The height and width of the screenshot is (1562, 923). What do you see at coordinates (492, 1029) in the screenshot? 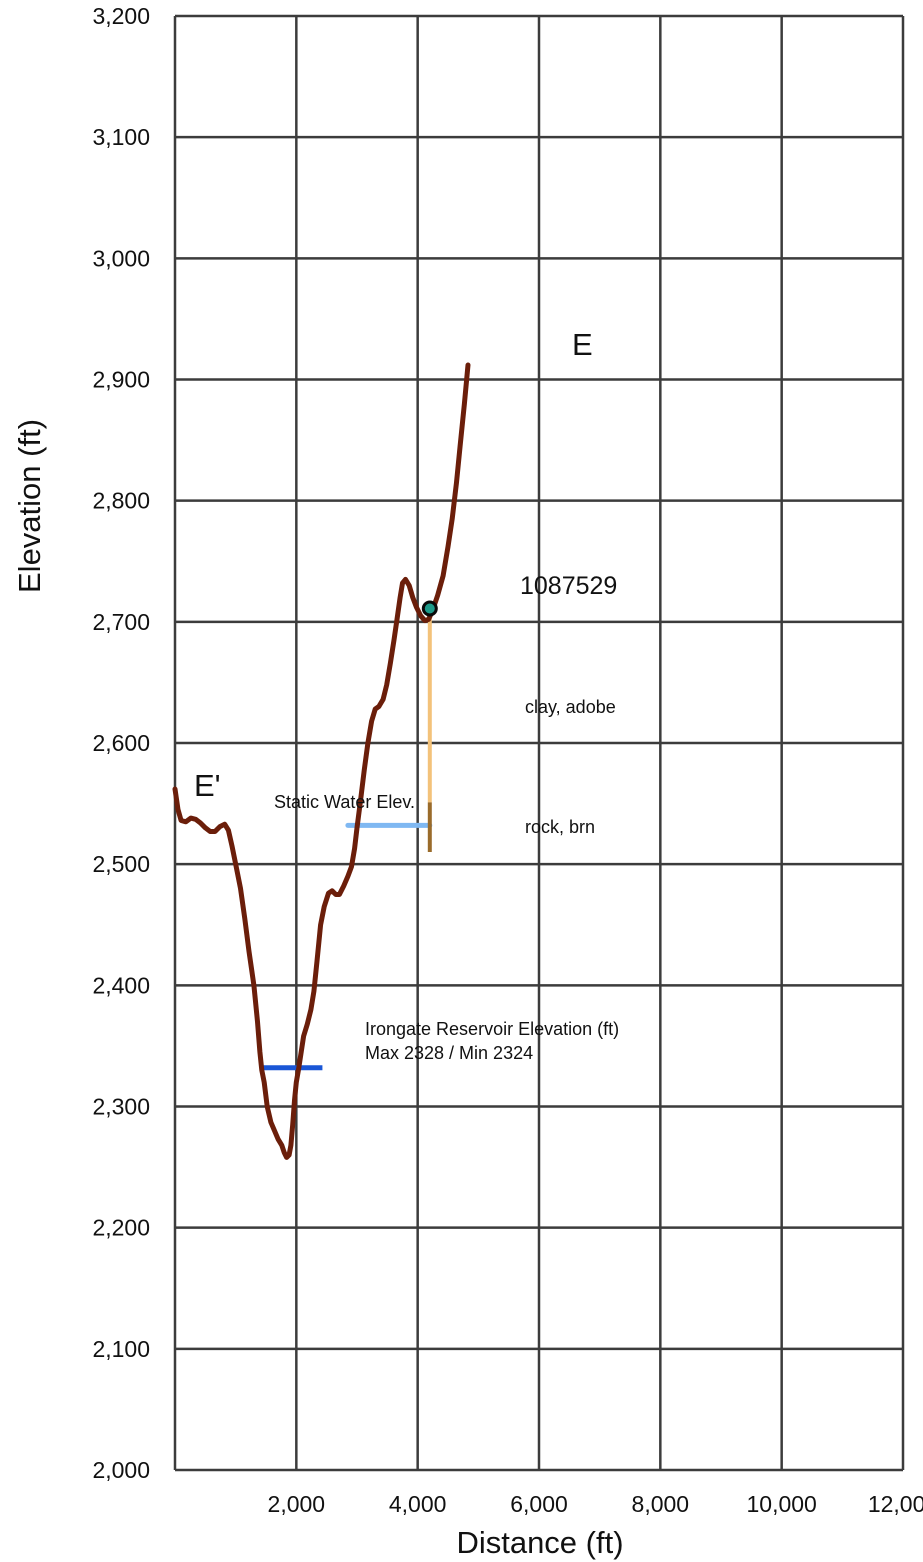
I see `reservoir-label-line1: Irongate Reservoir Elevation (ft)` at bounding box center [492, 1029].